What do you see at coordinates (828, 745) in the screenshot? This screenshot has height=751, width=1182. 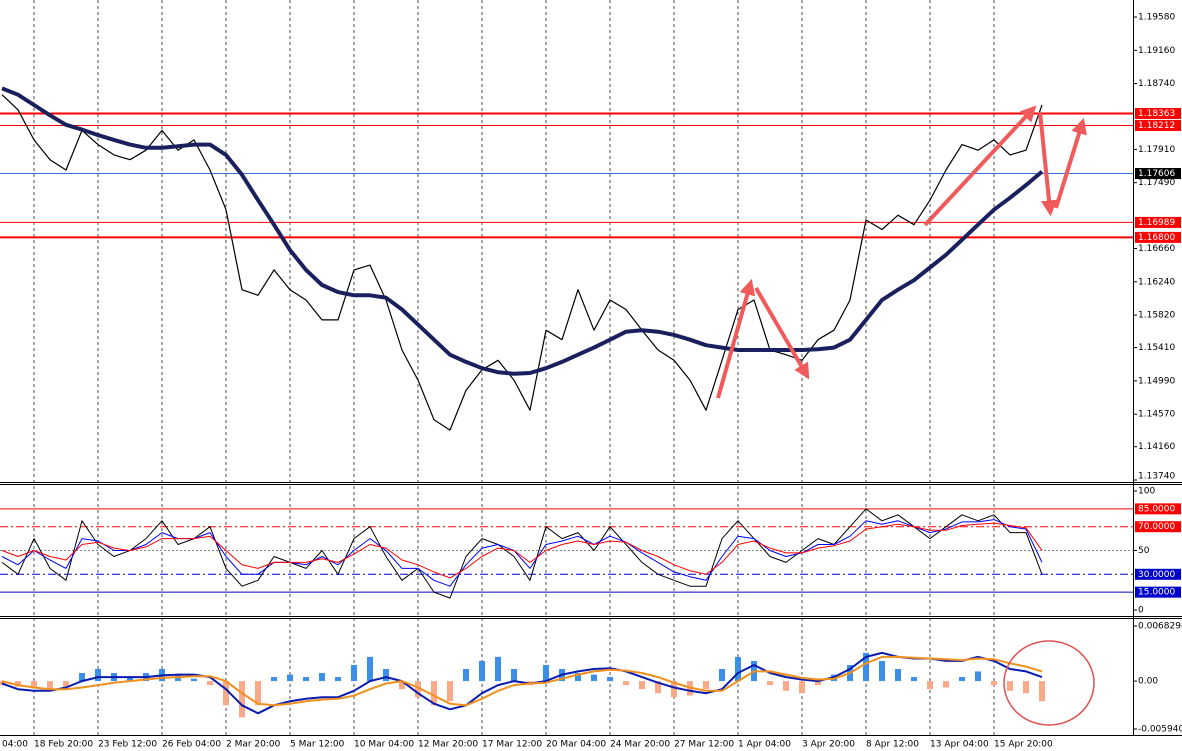 I see `x-tick-label: 3 Apr 20:00` at bounding box center [828, 745].